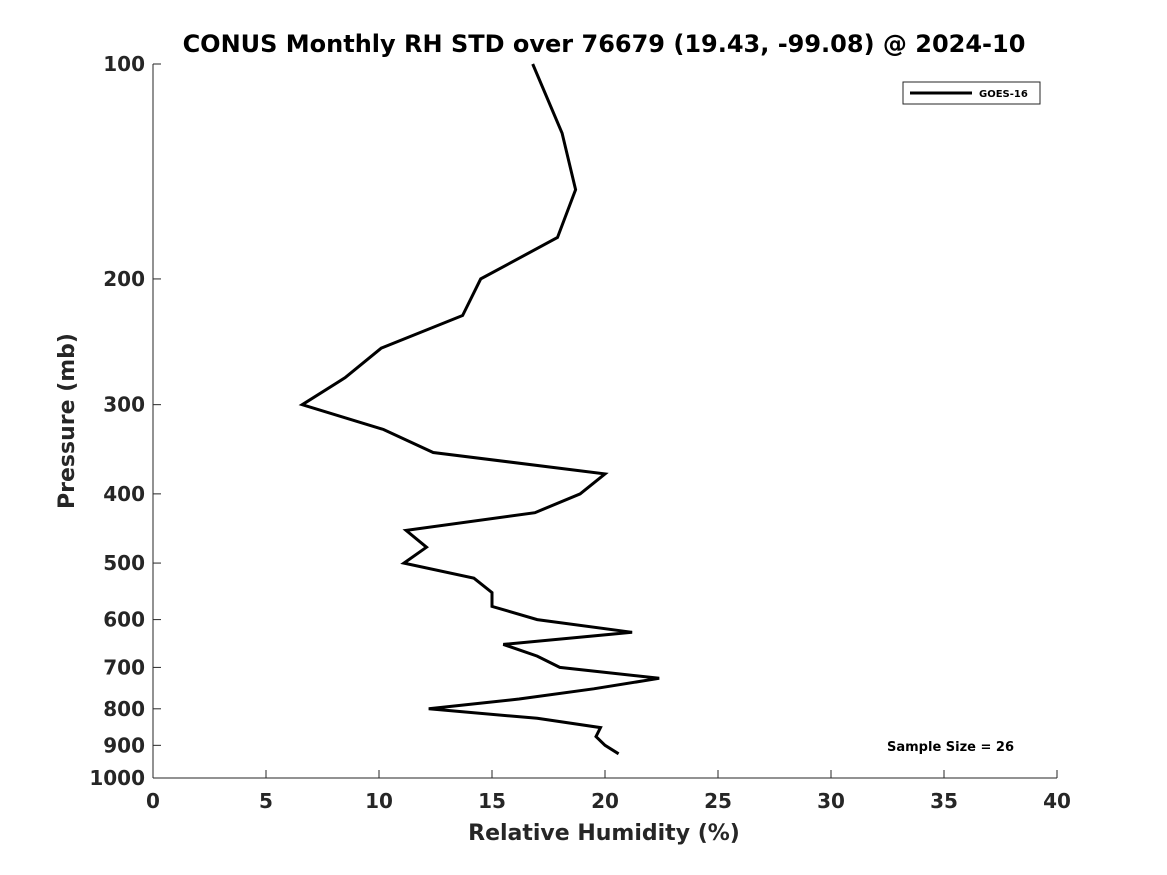 This screenshot has width=1167, height=875. What do you see at coordinates (124, 64) in the screenshot?
I see `y-tick-label: 100` at bounding box center [124, 64].